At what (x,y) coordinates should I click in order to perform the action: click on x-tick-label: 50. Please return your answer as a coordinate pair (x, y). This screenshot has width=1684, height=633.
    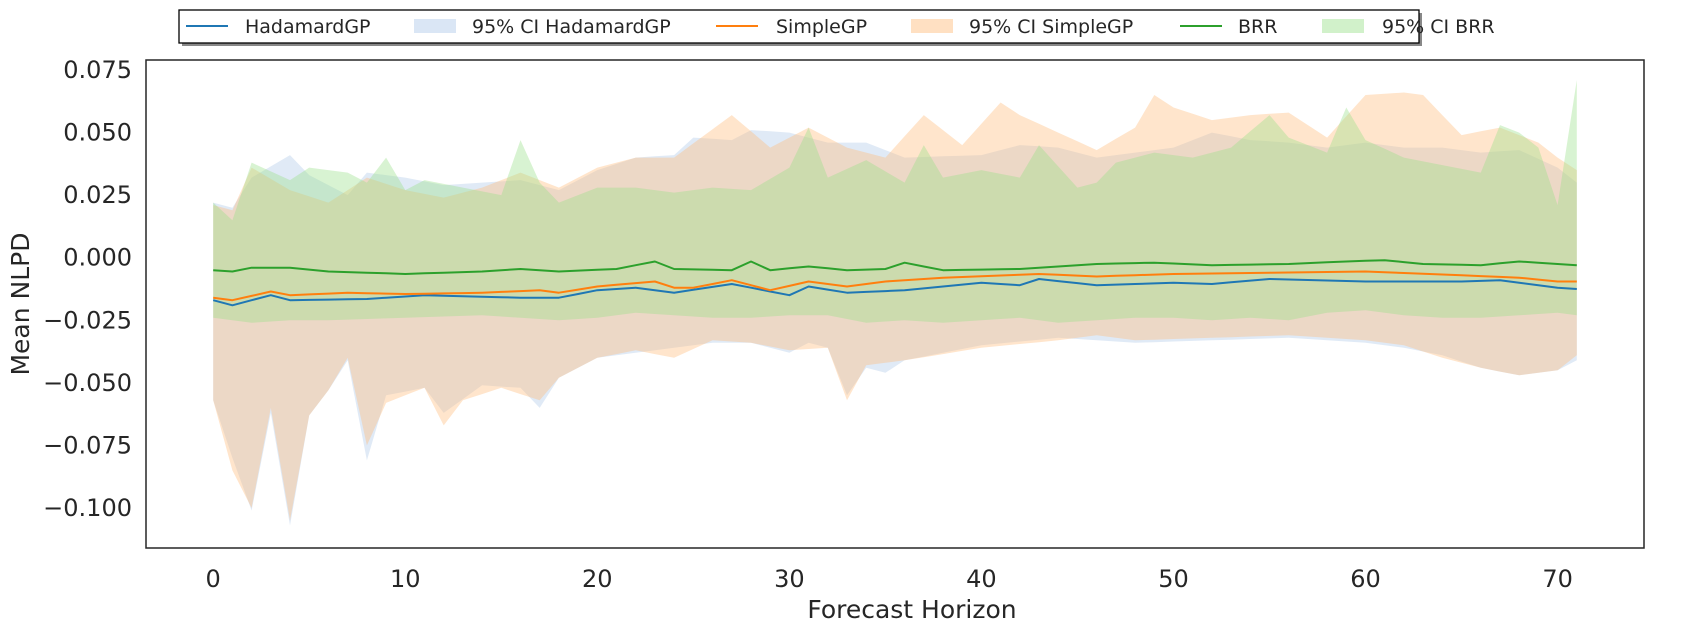
    Looking at the image, I should click on (1173, 579).